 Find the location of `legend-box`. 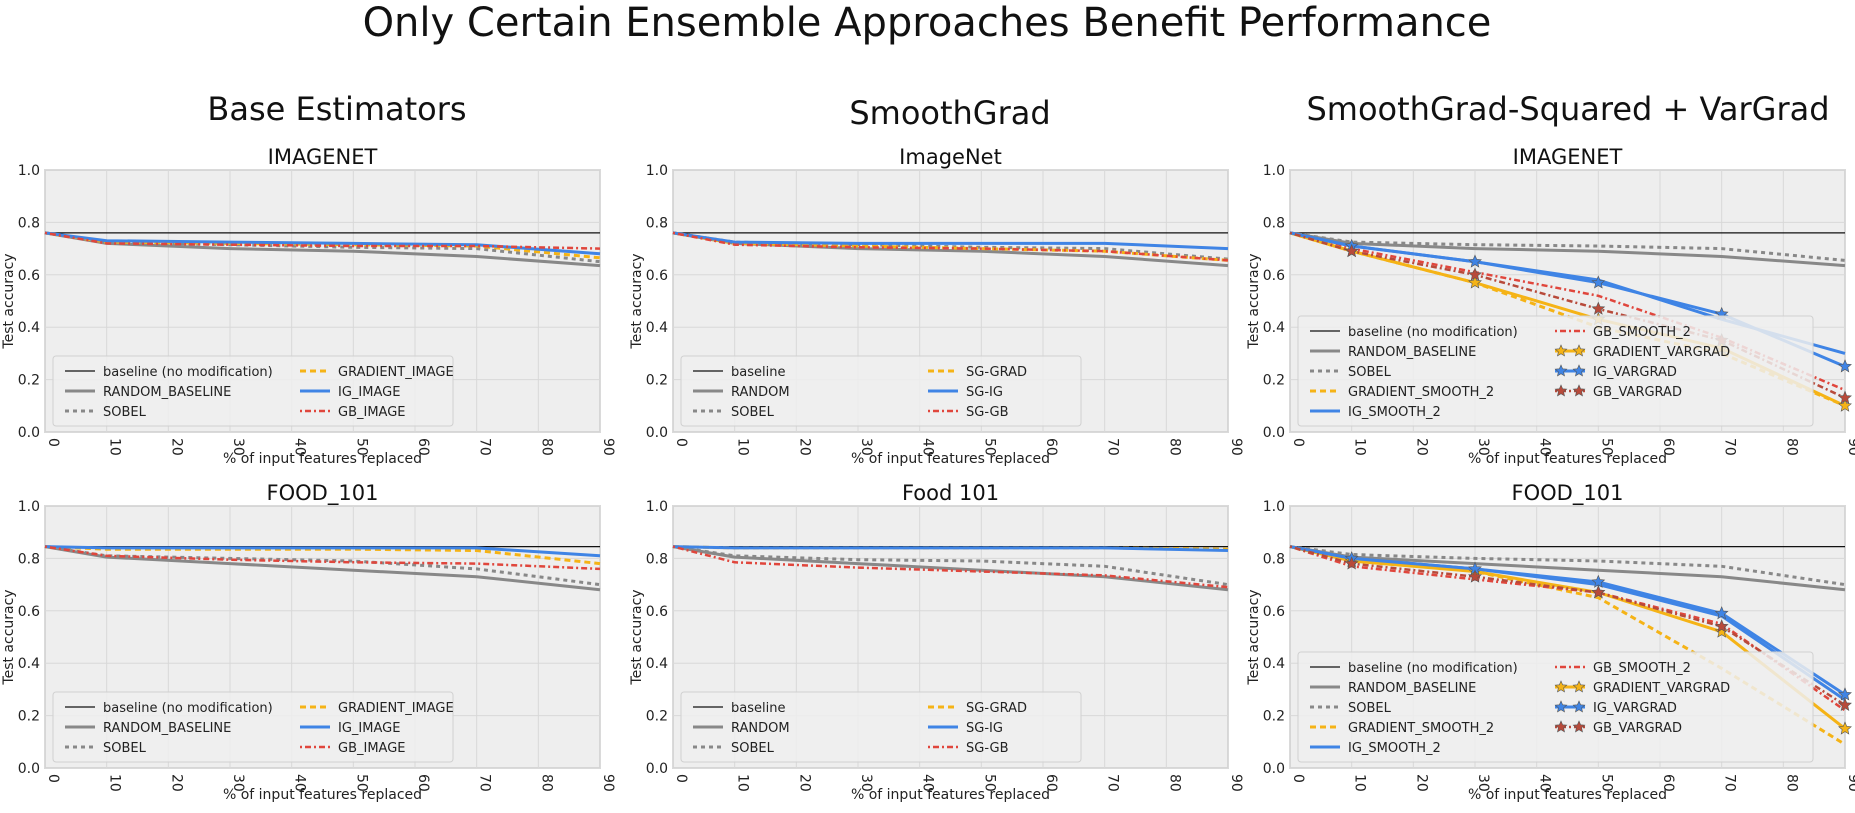

legend-box is located at coordinates (253, 727).